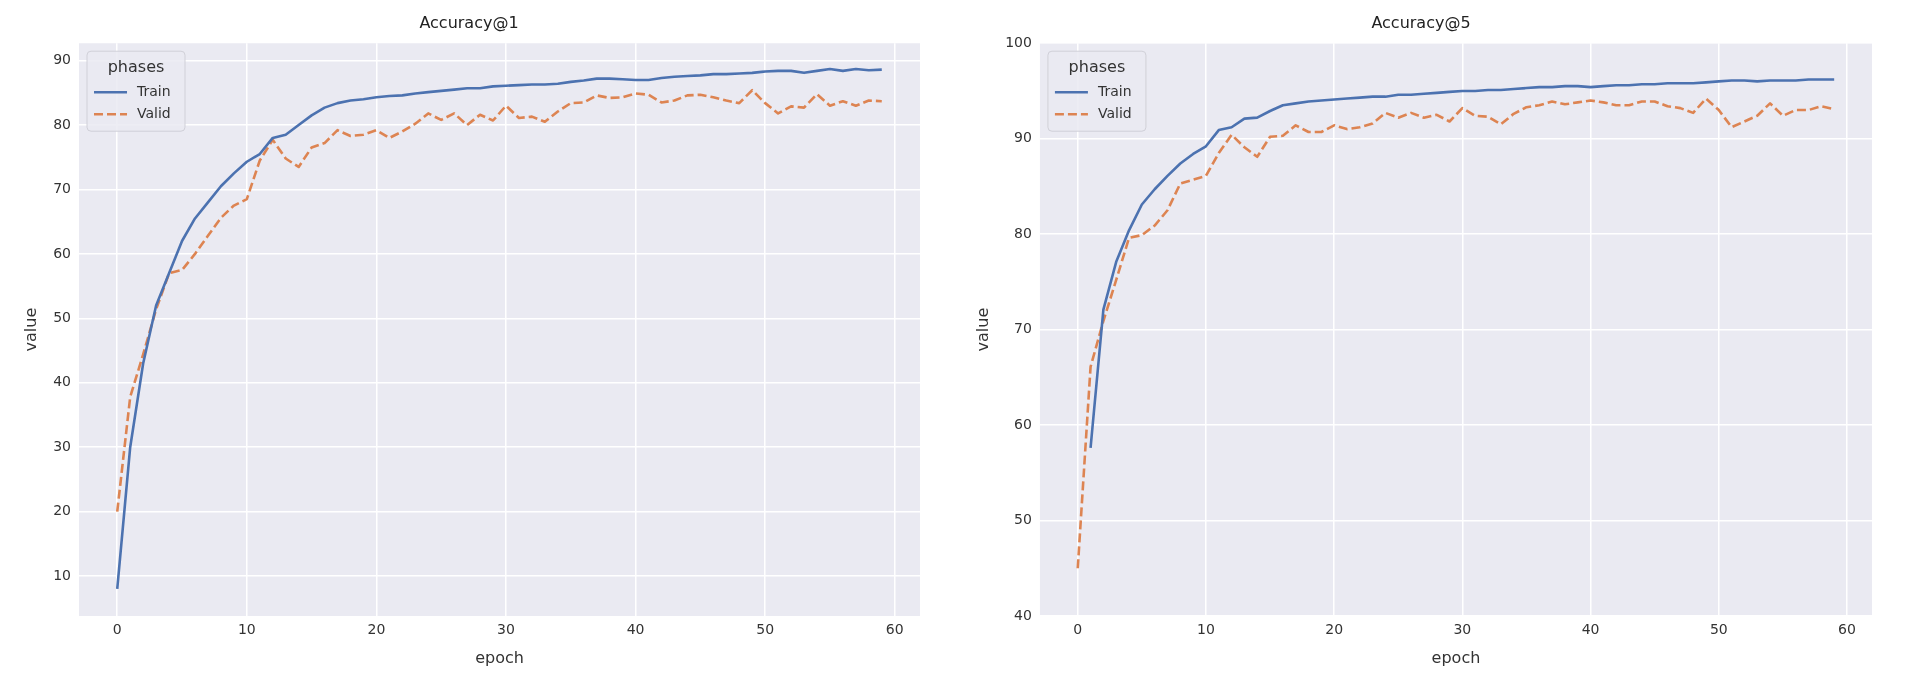 Image resolution: width=1924 pixels, height=686 pixels. What do you see at coordinates (1018, 41) in the screenshot?
I see `y-tick-label: 100` at bounding box center [1018, 41].